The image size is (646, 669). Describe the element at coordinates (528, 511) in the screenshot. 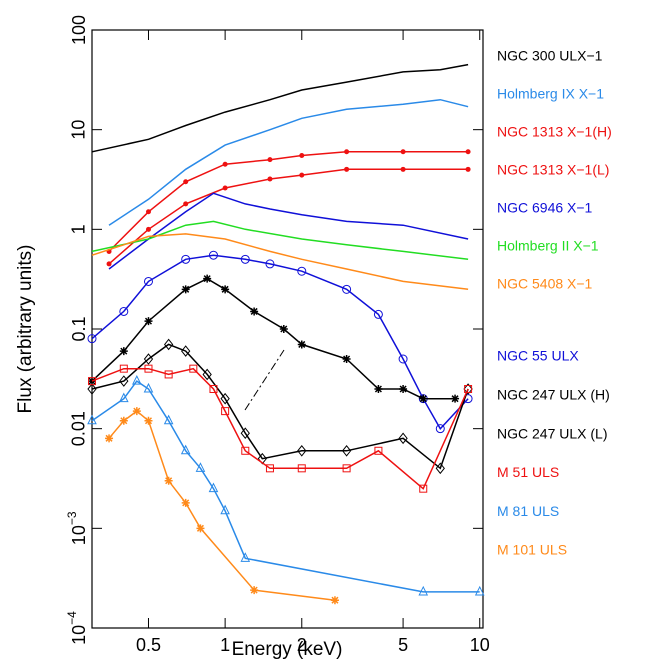

I see `legend-label: M 81 ULS` at that location.